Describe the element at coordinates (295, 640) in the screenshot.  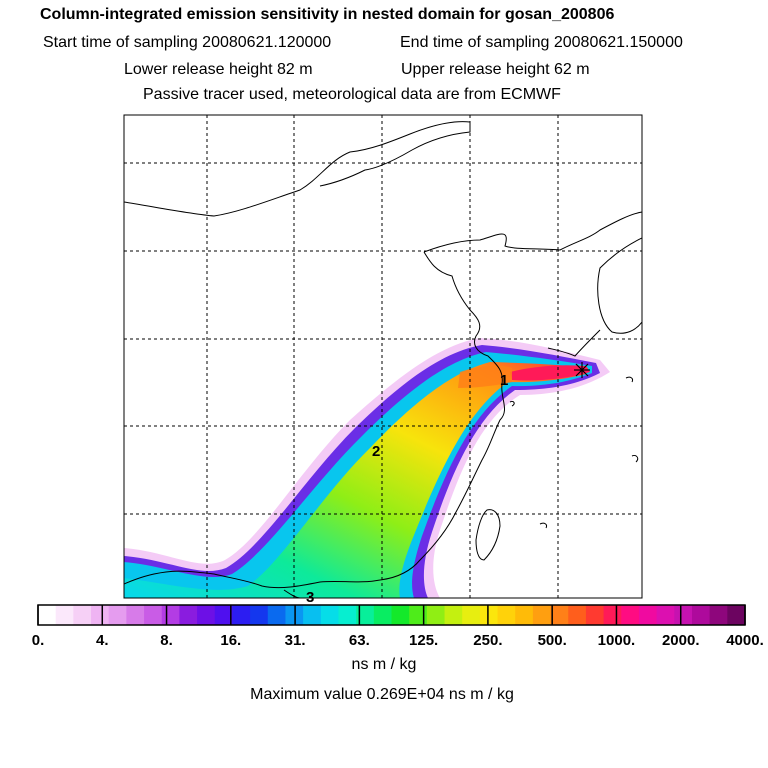
I see `colorbar-tick-label: 31.` at that location.